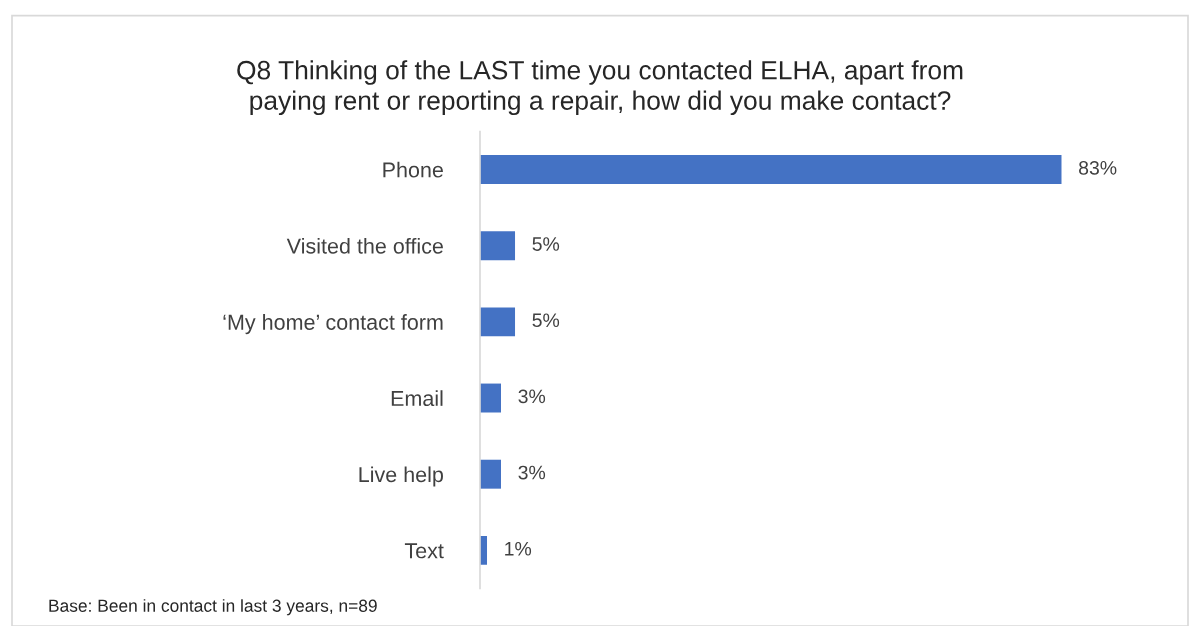 Image resolution: width=1200 pixels, height=626 pixels. What do you see at coordinates (413, 169) in the screenshot?
I see `y-tick-label: Phone` at bounding box center [413, 169].